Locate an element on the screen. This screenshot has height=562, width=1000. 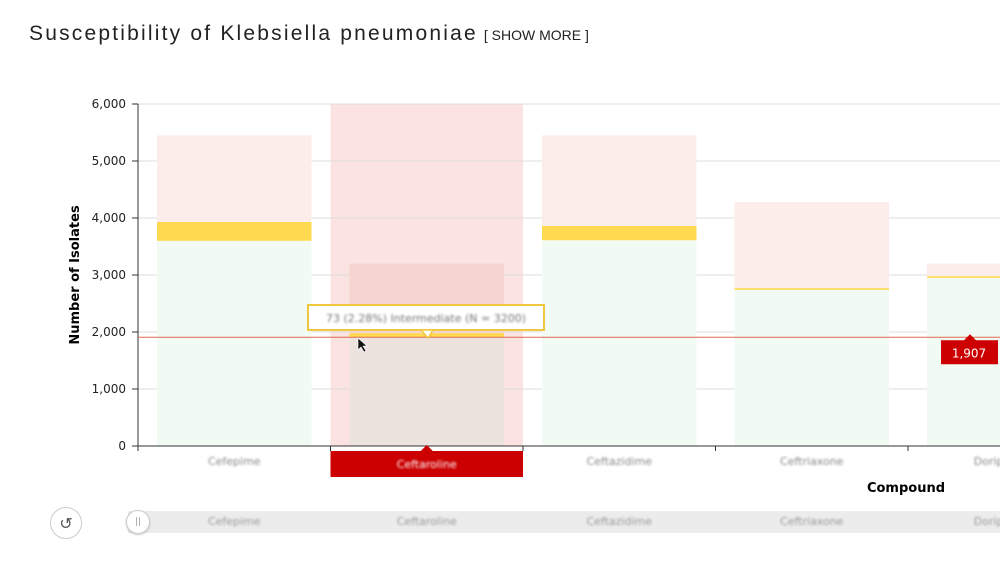
bar-intermediate-ceftazidime is located at coordinates (619, 233).